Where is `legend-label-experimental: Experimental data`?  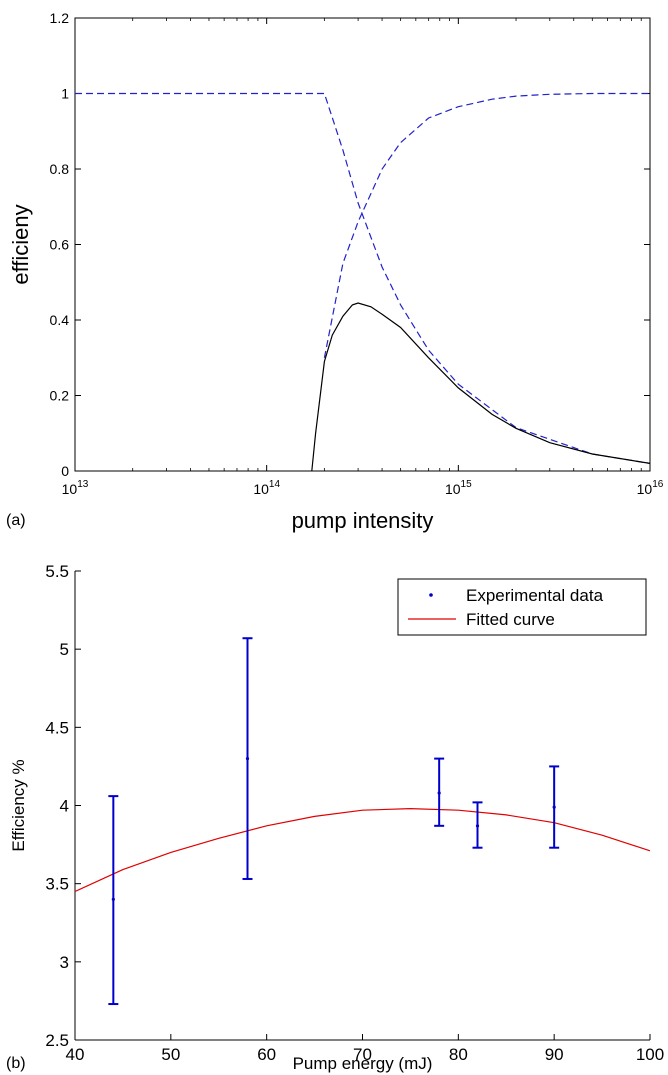 legend-label-experimental: Experimental data is located at coordinates (535, 595).